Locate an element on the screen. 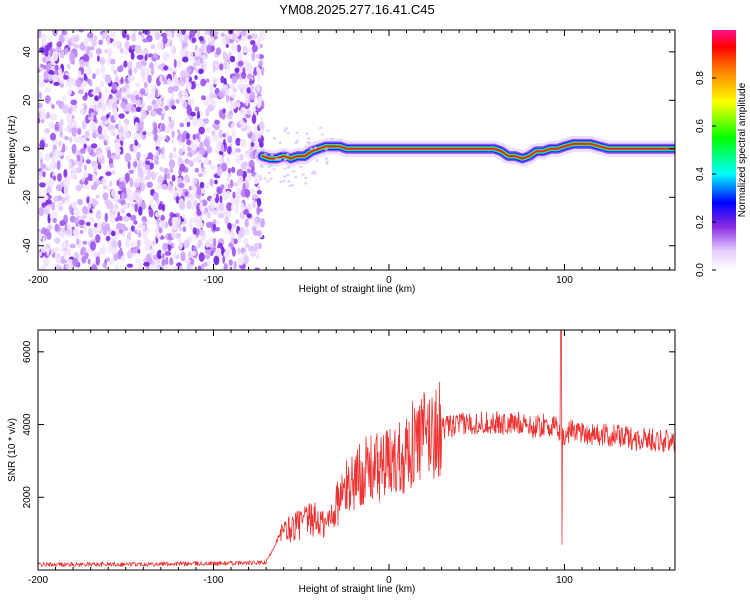 The width and height of the screenshot is (750, 600). spectrogram-y-label: Frequency (Hz) is located at coordinates (12, 150).